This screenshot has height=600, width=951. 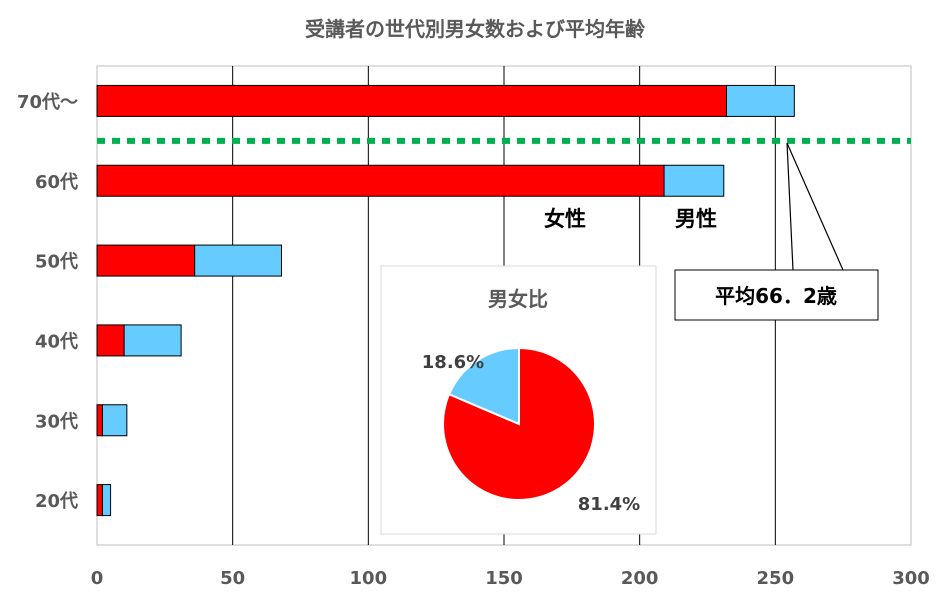 I want to click on pie-label-male: 18.6%, so click(x=453, y=362).